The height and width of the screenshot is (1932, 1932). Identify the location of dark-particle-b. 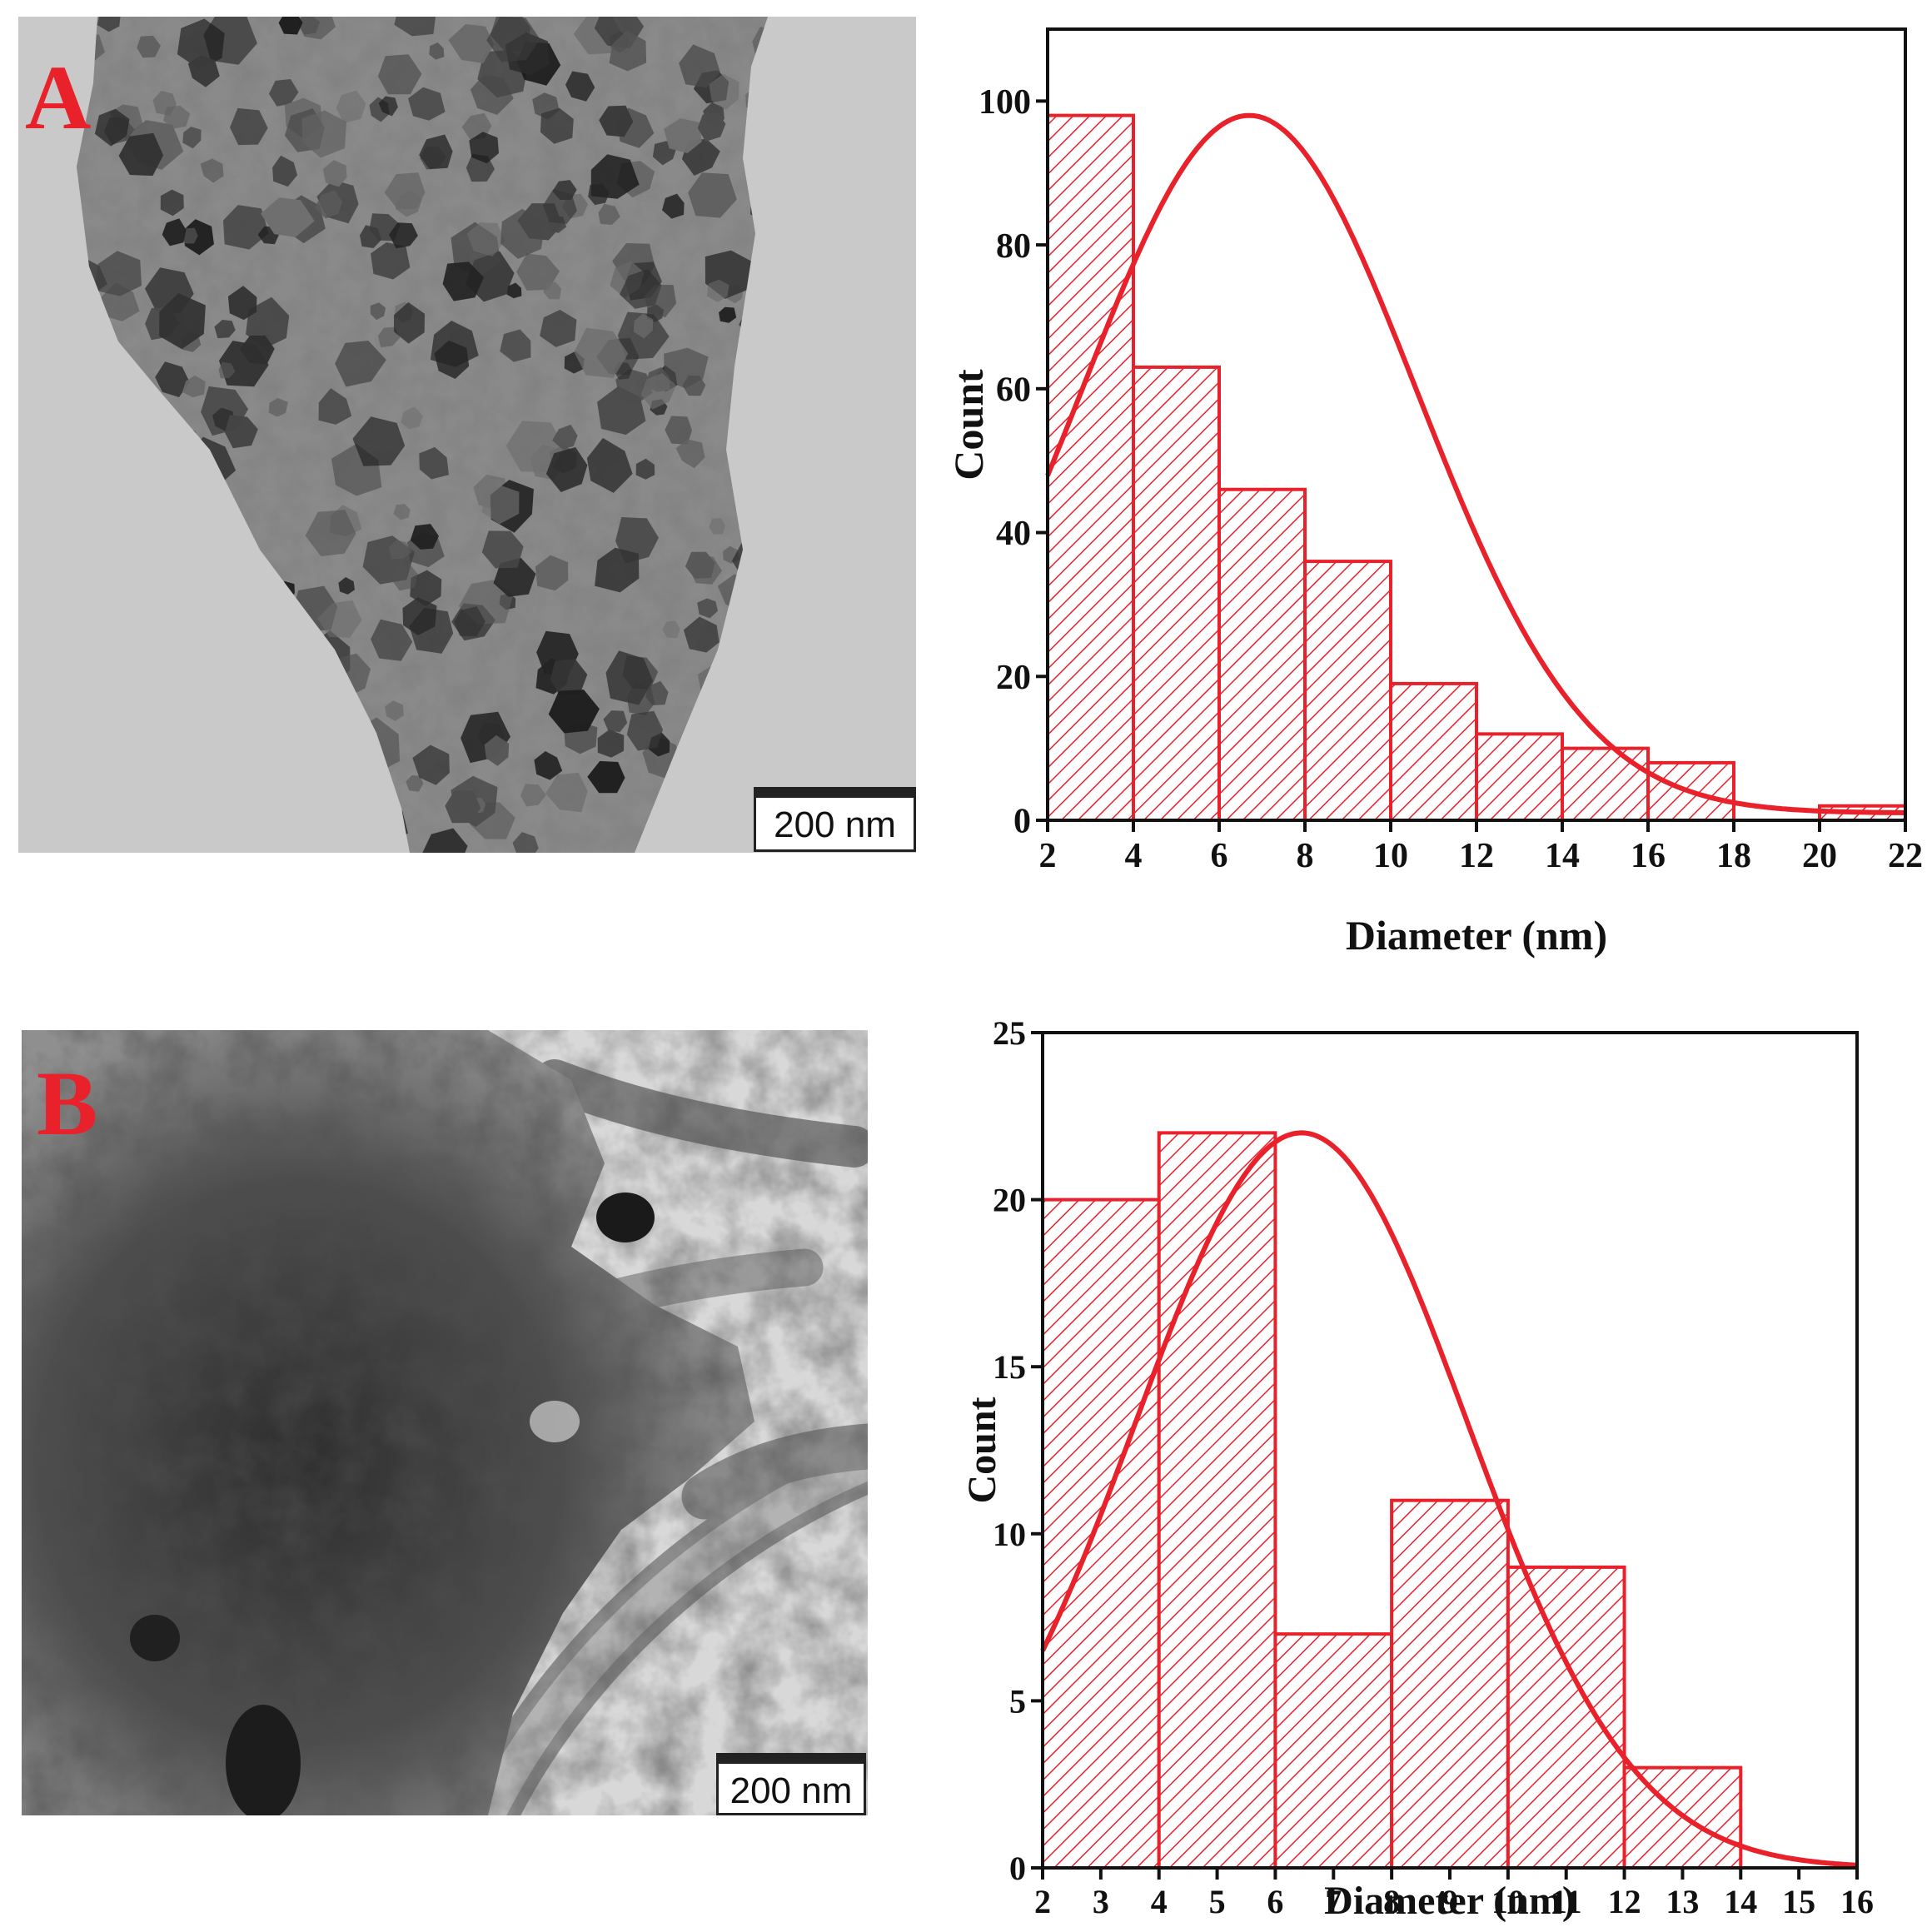
(625, 1217).